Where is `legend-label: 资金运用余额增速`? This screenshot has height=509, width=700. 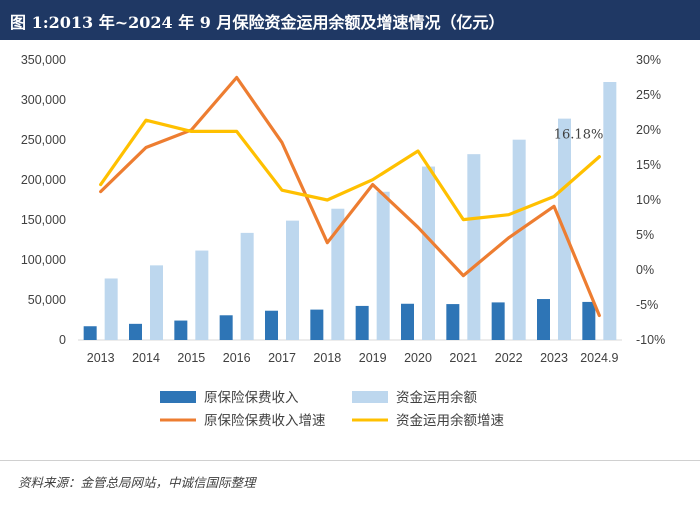 legend-label: 资金运用余额增速 is located at coordinates (450, 420).